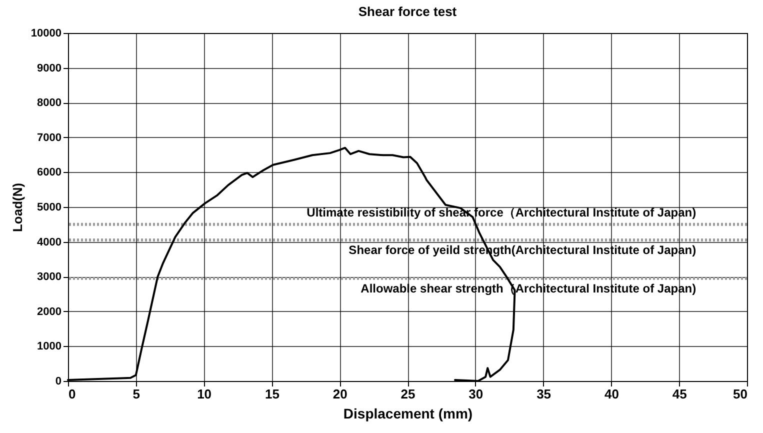 The width and height of the screenshot is (763, 433). Describe the element at coordinates (49, 172) in the screenshot. I see `y-tick-label: 6000` at that location.